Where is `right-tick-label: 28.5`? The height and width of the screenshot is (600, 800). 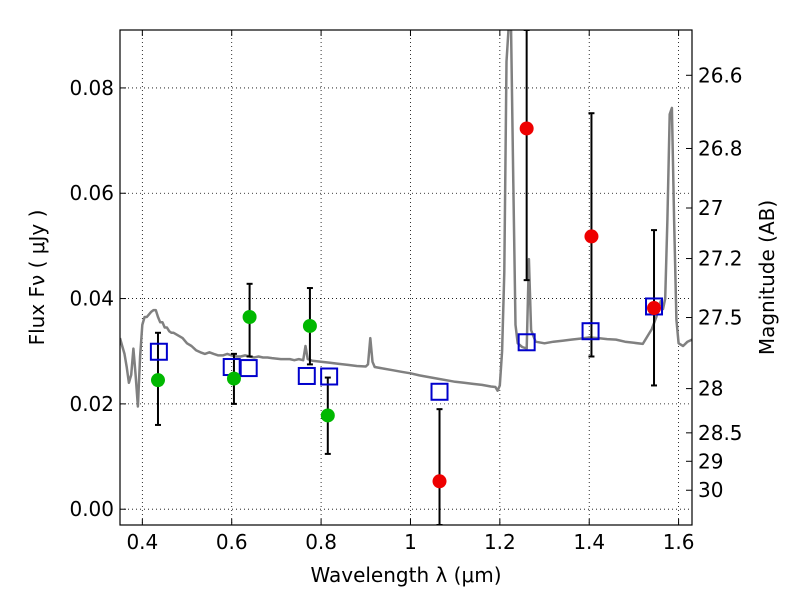 right-tick-label: 28.5 is located at coordinates (720, 433).